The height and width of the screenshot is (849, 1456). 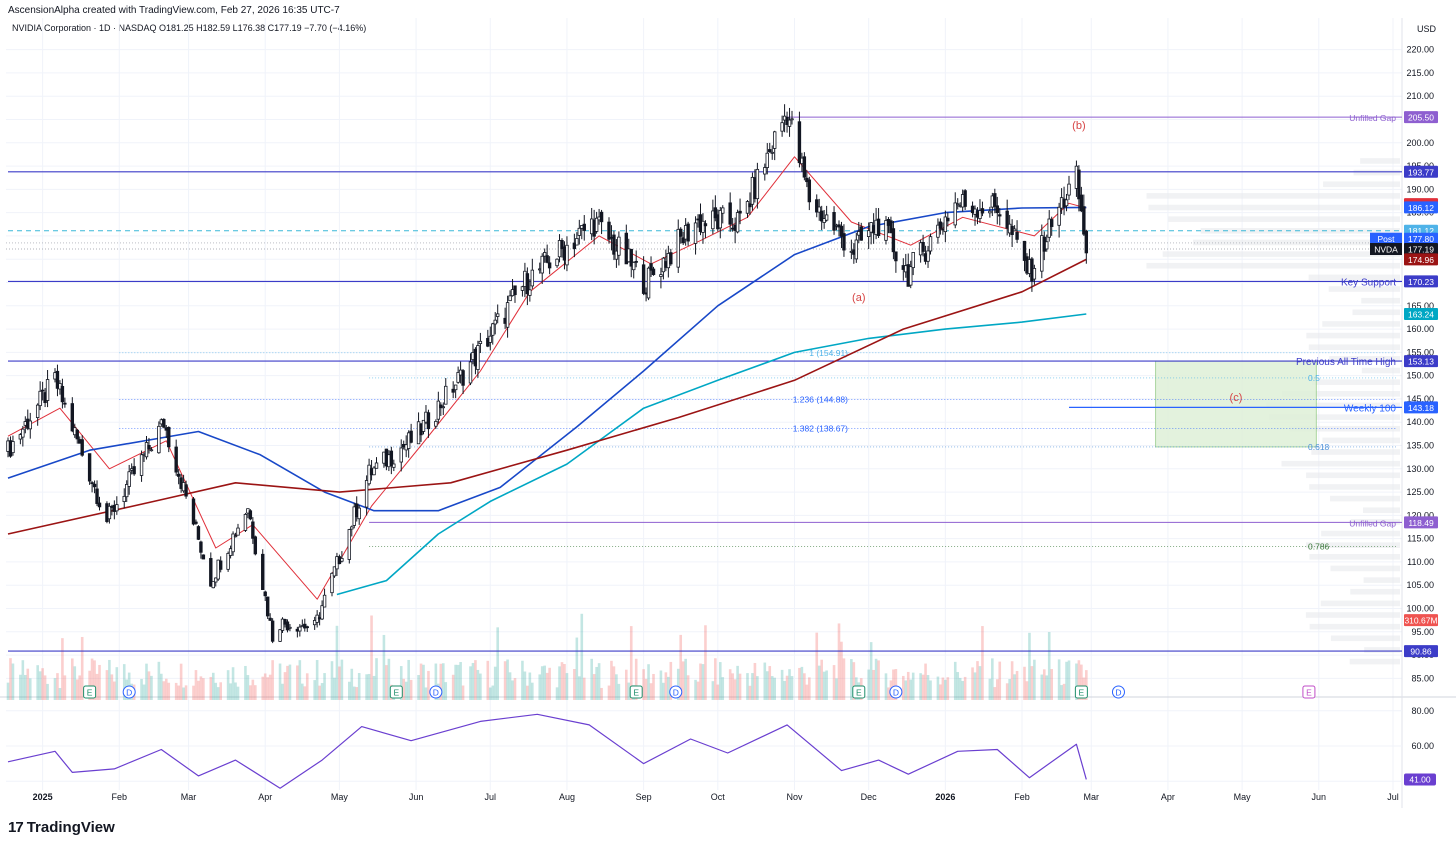 I want to click on wave-label: (b), so click(x=1078, y=126).